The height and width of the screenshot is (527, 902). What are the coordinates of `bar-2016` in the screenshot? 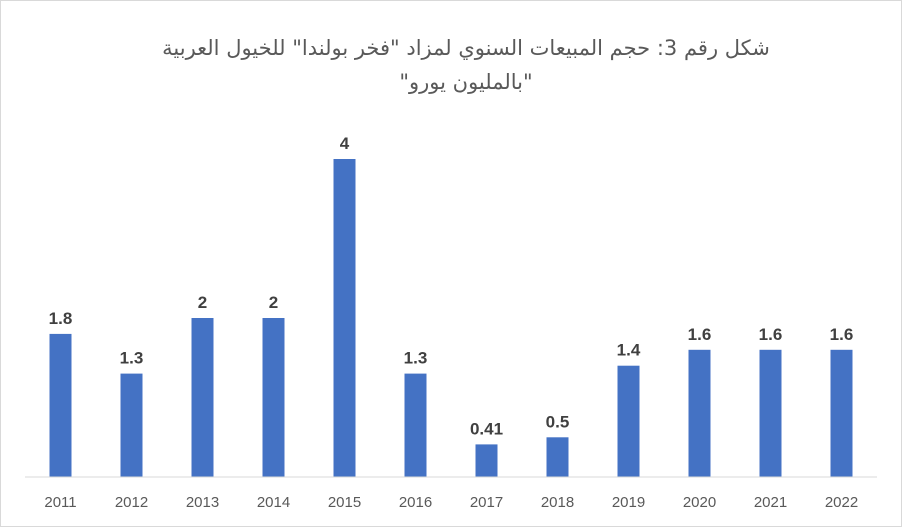 It's located at (415, 425).